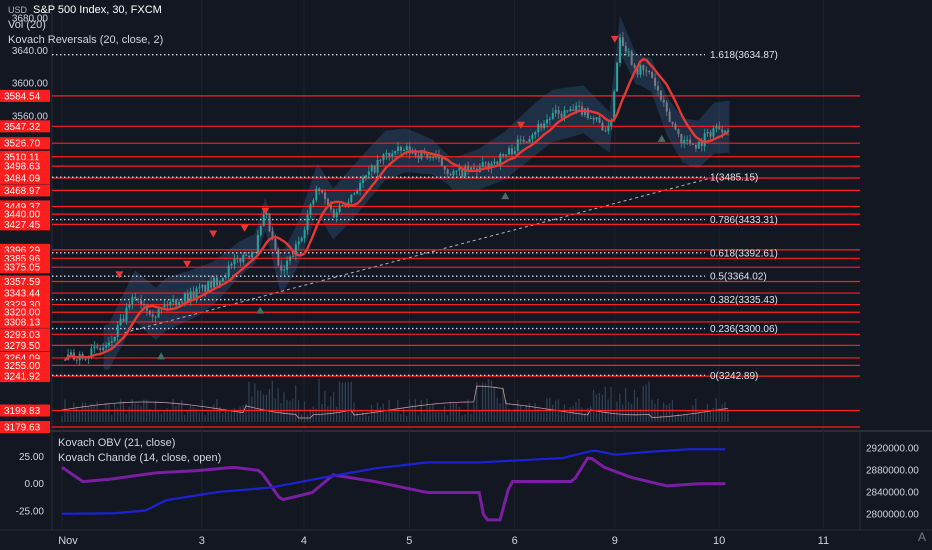 This screenshot has height=550, width=932. What do you see at coordinates (97, 10) in the screenshot?
I see `symbol-title: S&P 500 Index, 30, FXCM` at bounding box center [97, 10].